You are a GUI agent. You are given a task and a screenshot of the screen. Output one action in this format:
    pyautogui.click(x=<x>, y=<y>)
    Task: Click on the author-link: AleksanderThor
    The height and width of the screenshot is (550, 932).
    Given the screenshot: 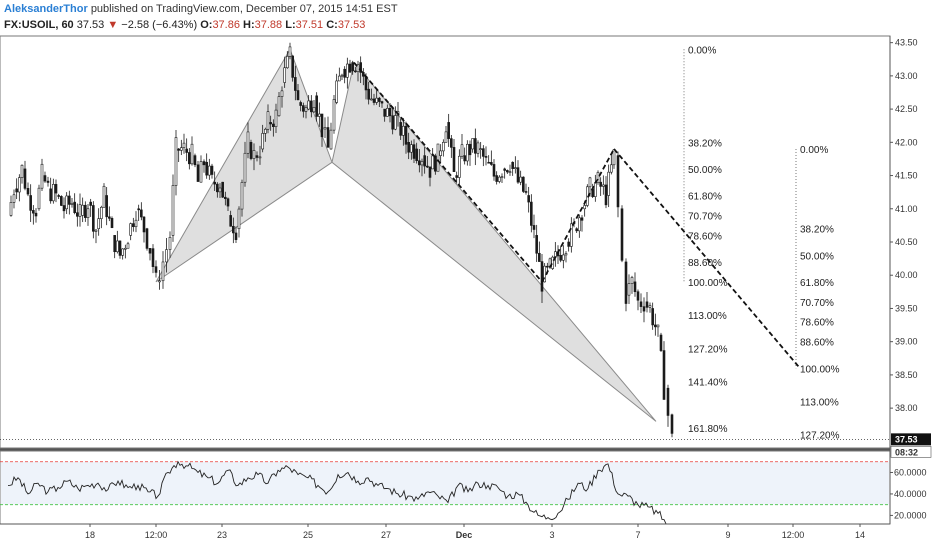 What is the action you would take?
    pyautogui.click(x=46, y=9)
    